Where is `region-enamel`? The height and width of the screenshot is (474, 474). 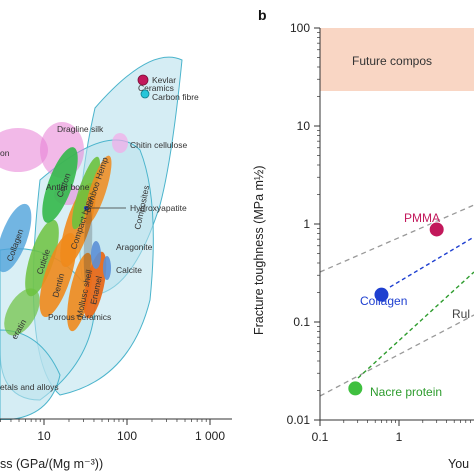
region-enamel is located at coordinates (95, 285).